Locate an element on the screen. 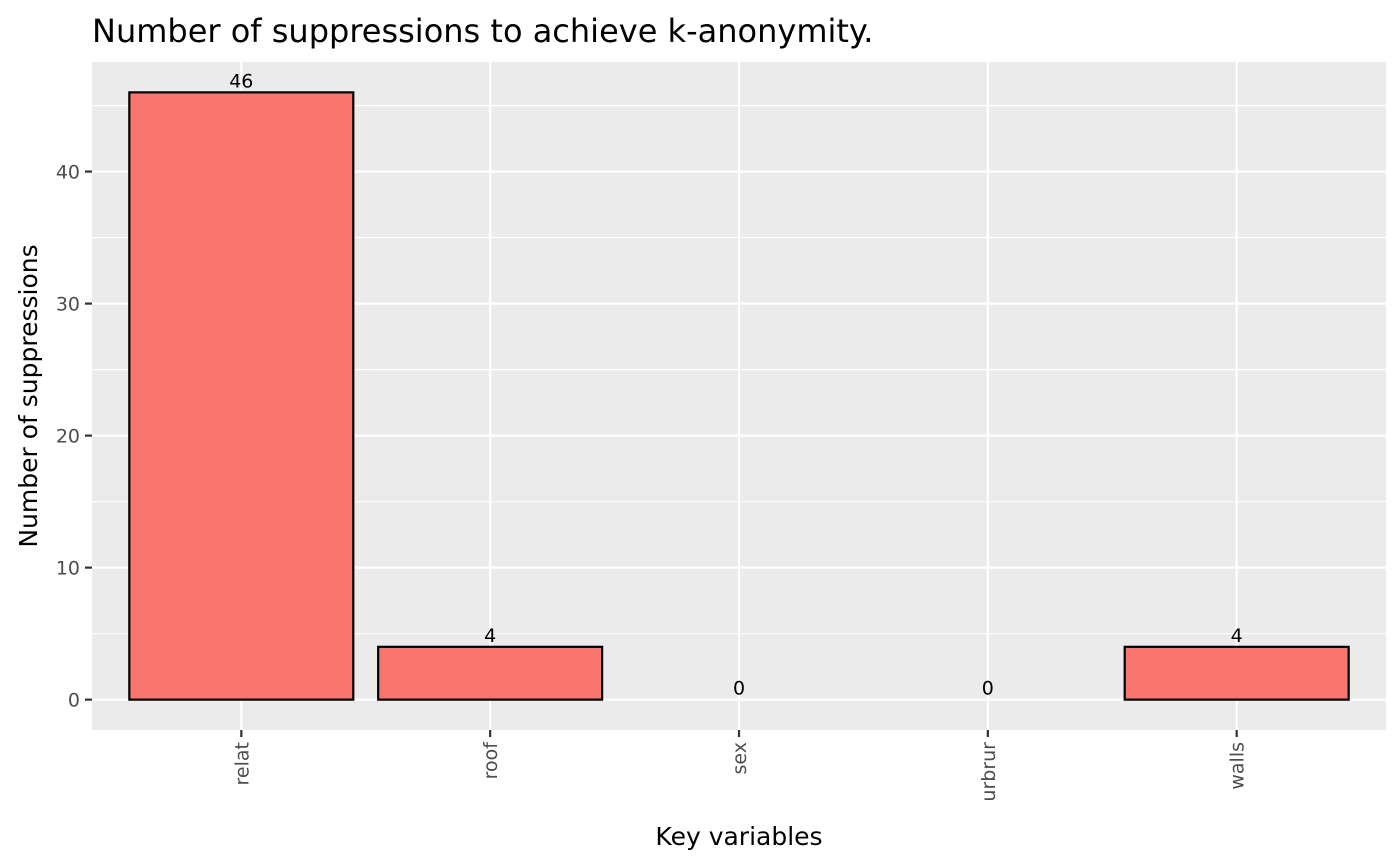 The height and width of the screenshot is (866, 1400). x-axis: relat roof sex urbrur walls is located at coordinates (740, 766).